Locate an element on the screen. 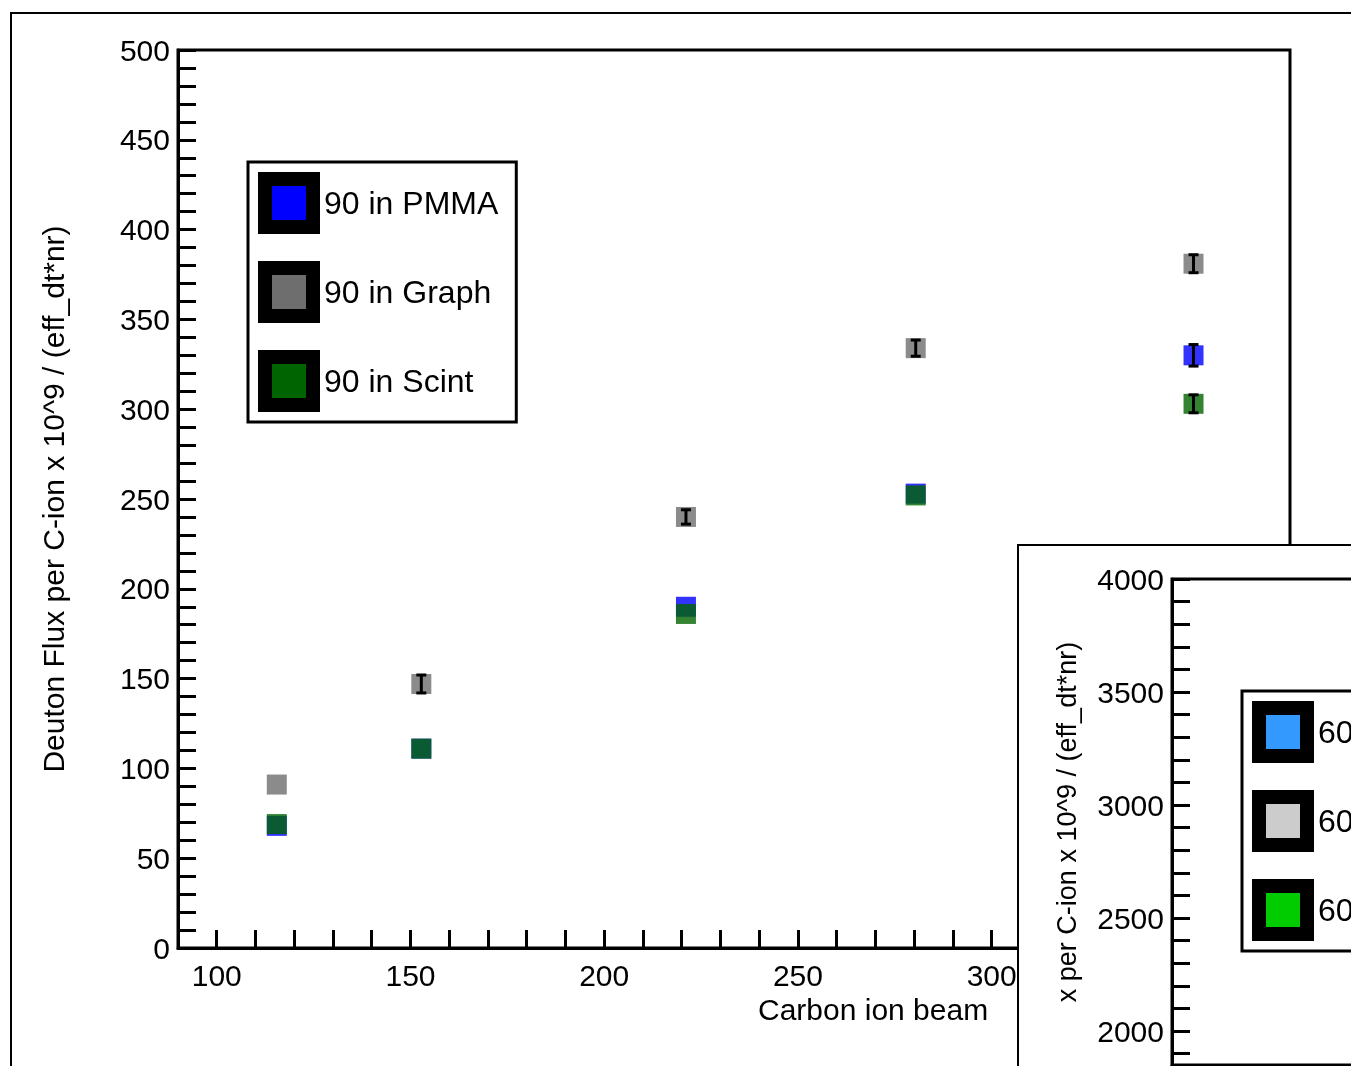 This screenshot has height=1066, width=1351. y-tick-label: 50 is located at coordinates (153, 858).